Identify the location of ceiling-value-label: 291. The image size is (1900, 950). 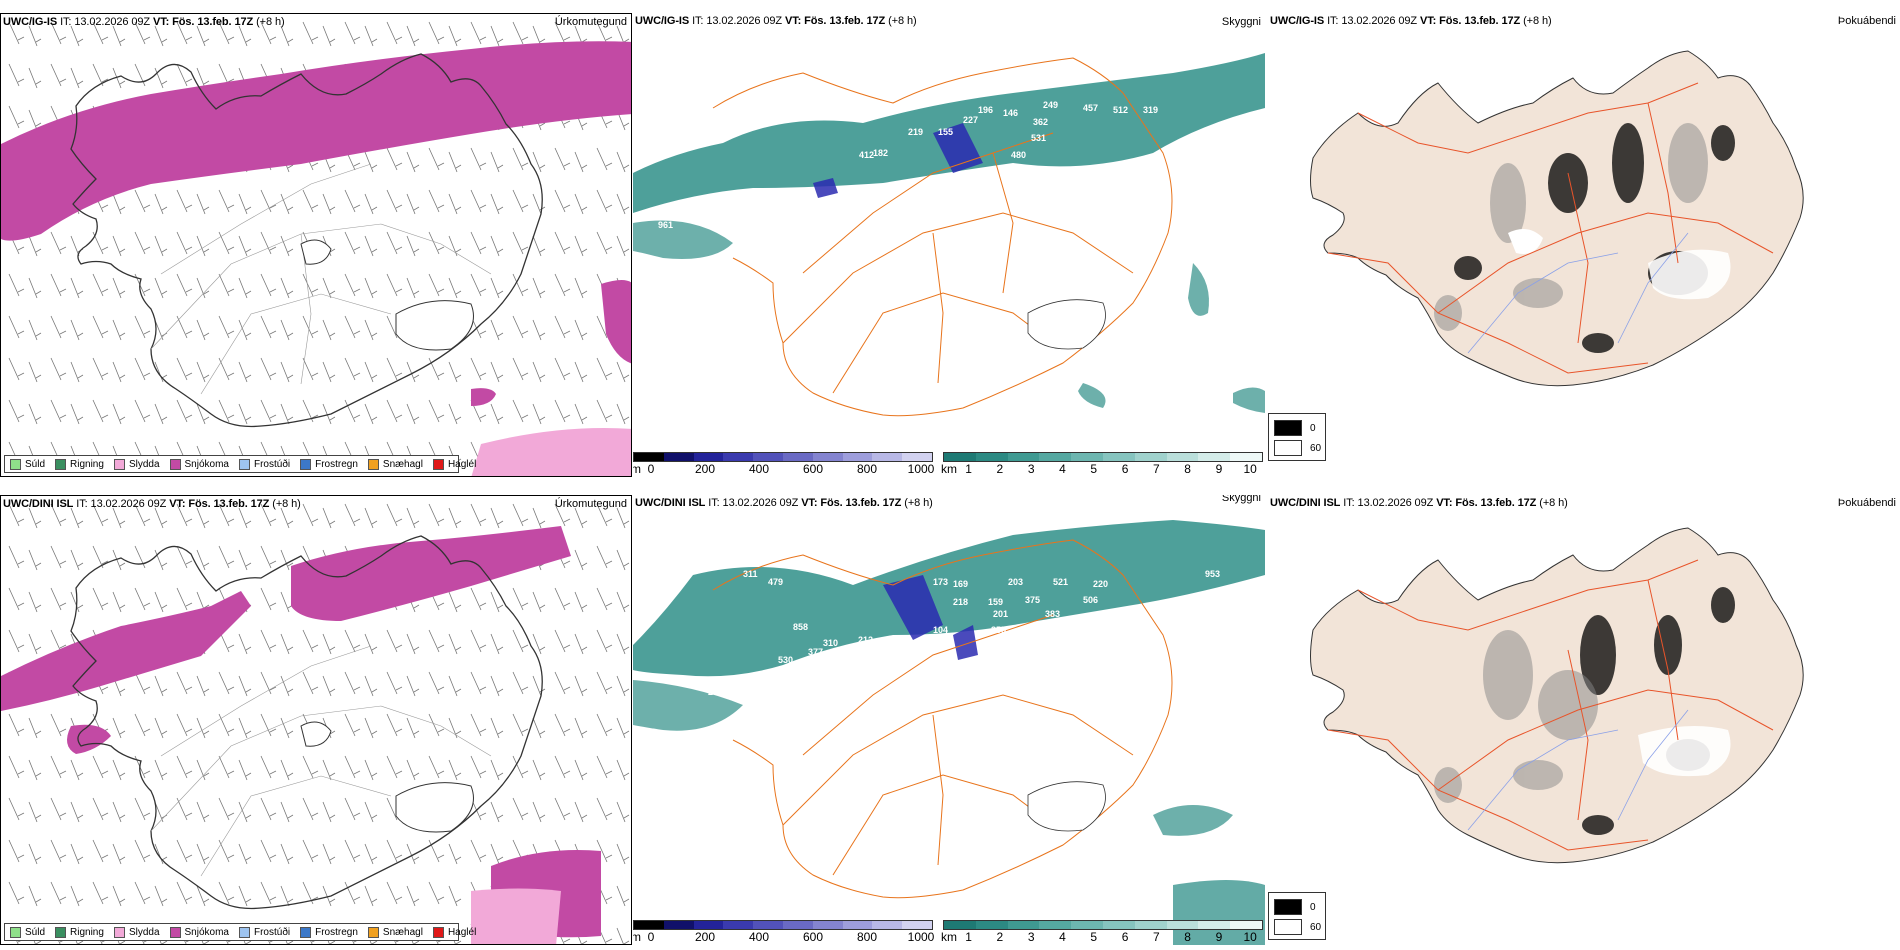
(715, 692).